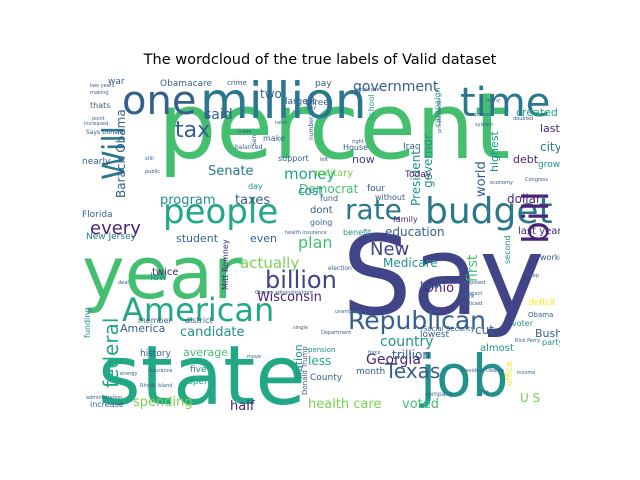 This screenshot has width=640, height=480. Describe the element at coordinates (412, 371) in the screenshot. I see `word-texas: Texas` at that location.